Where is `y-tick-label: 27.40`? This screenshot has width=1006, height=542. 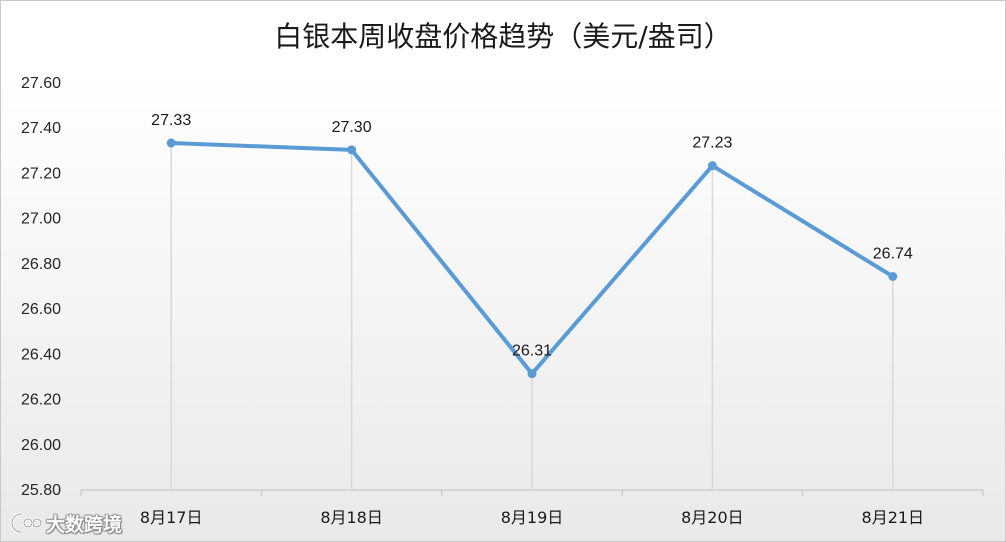 y-tick-label: 27.40 is located at coordinates (41, 128).